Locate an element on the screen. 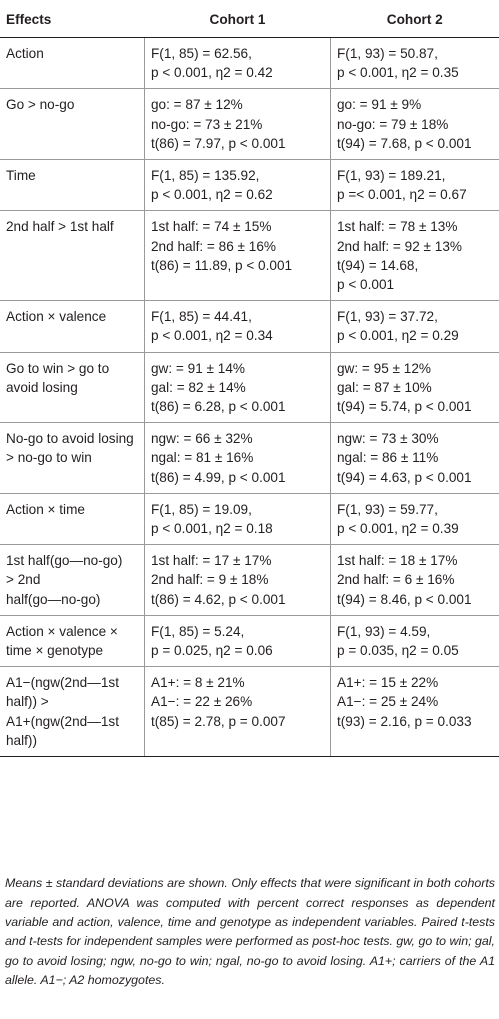 This screenshot has width=499, height=1019. cohort-2-cell: F(1, 93) = 189.21, p =< 0.001, η2 = 0.67 is located at coordinates (414, 185).